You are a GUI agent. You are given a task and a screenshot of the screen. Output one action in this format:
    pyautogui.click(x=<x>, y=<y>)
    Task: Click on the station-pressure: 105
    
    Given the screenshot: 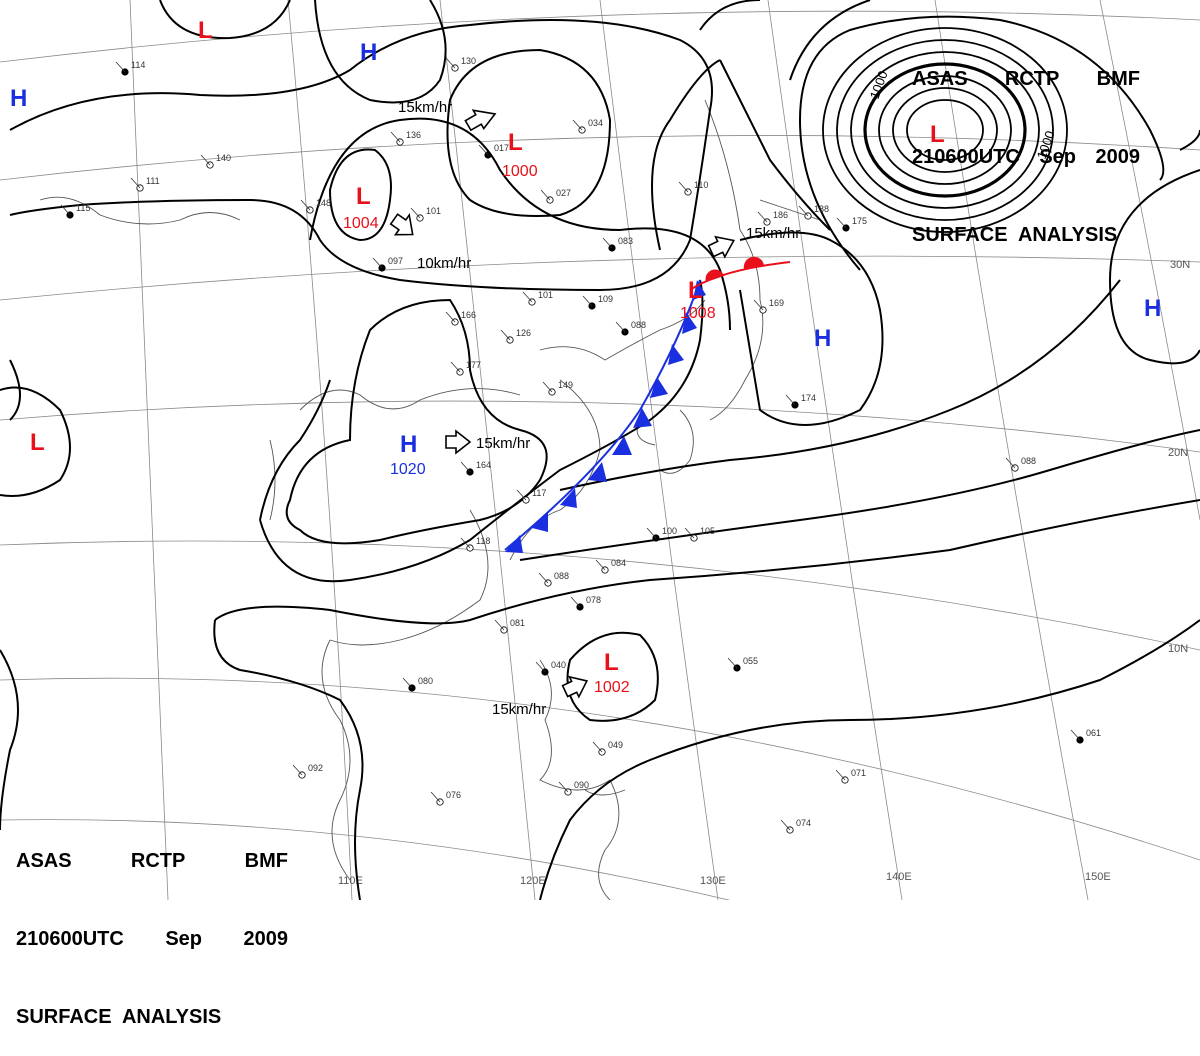 What is the action you would take?
    pyautogui.click(x=707, y=531)
    